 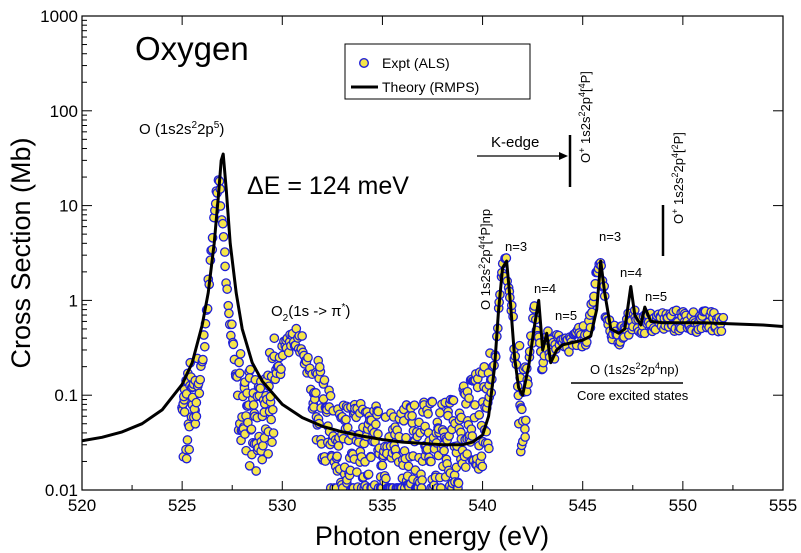 I want to click on x-tick-label: 545, so click(x=583, y=505).